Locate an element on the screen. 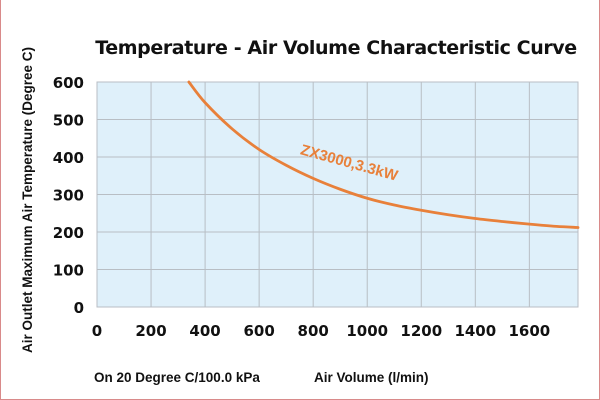 The image size is (600, 400). x-tick-label: 600 is located at coordinates (258, 331).